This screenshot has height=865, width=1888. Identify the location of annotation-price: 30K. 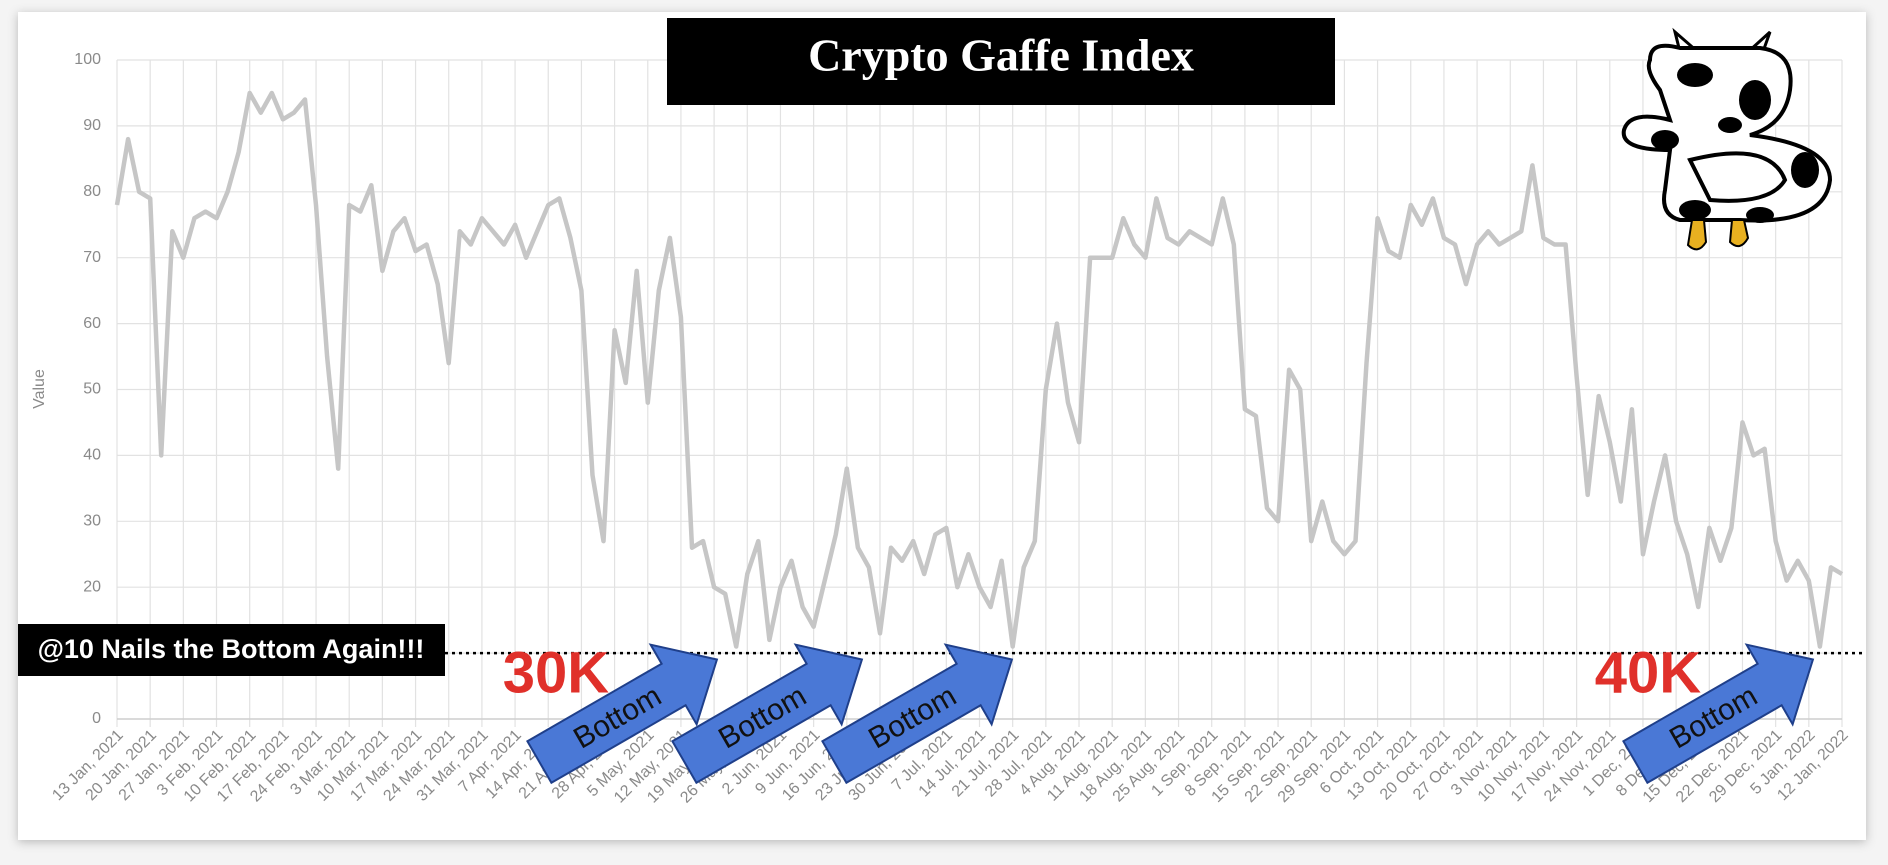
(556, 672).